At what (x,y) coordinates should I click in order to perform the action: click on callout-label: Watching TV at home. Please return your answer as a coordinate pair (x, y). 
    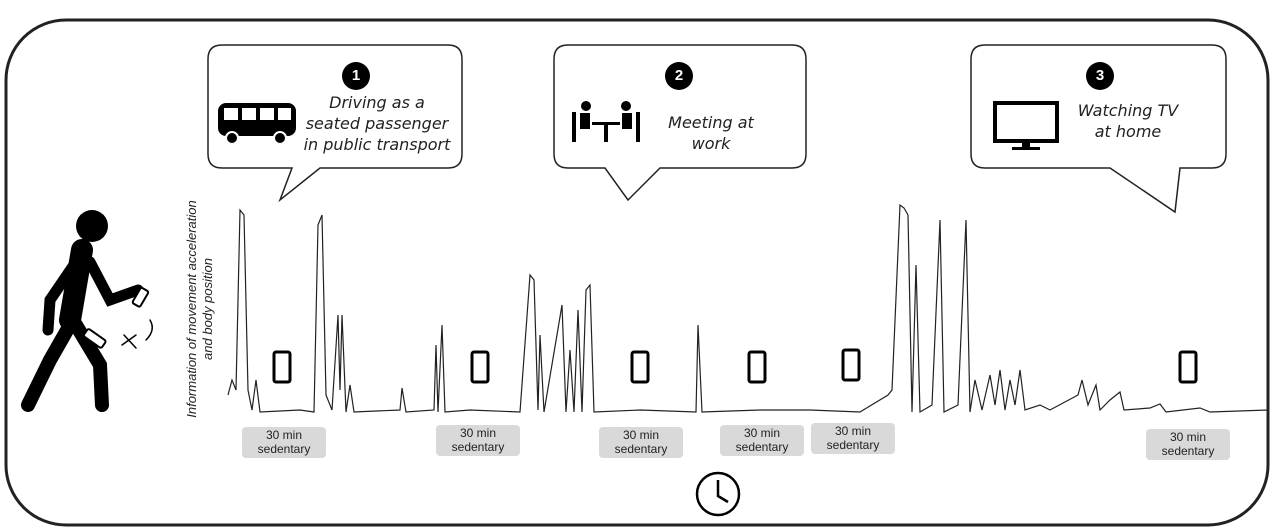
    Looking at the image, I should click on (1128, 121).